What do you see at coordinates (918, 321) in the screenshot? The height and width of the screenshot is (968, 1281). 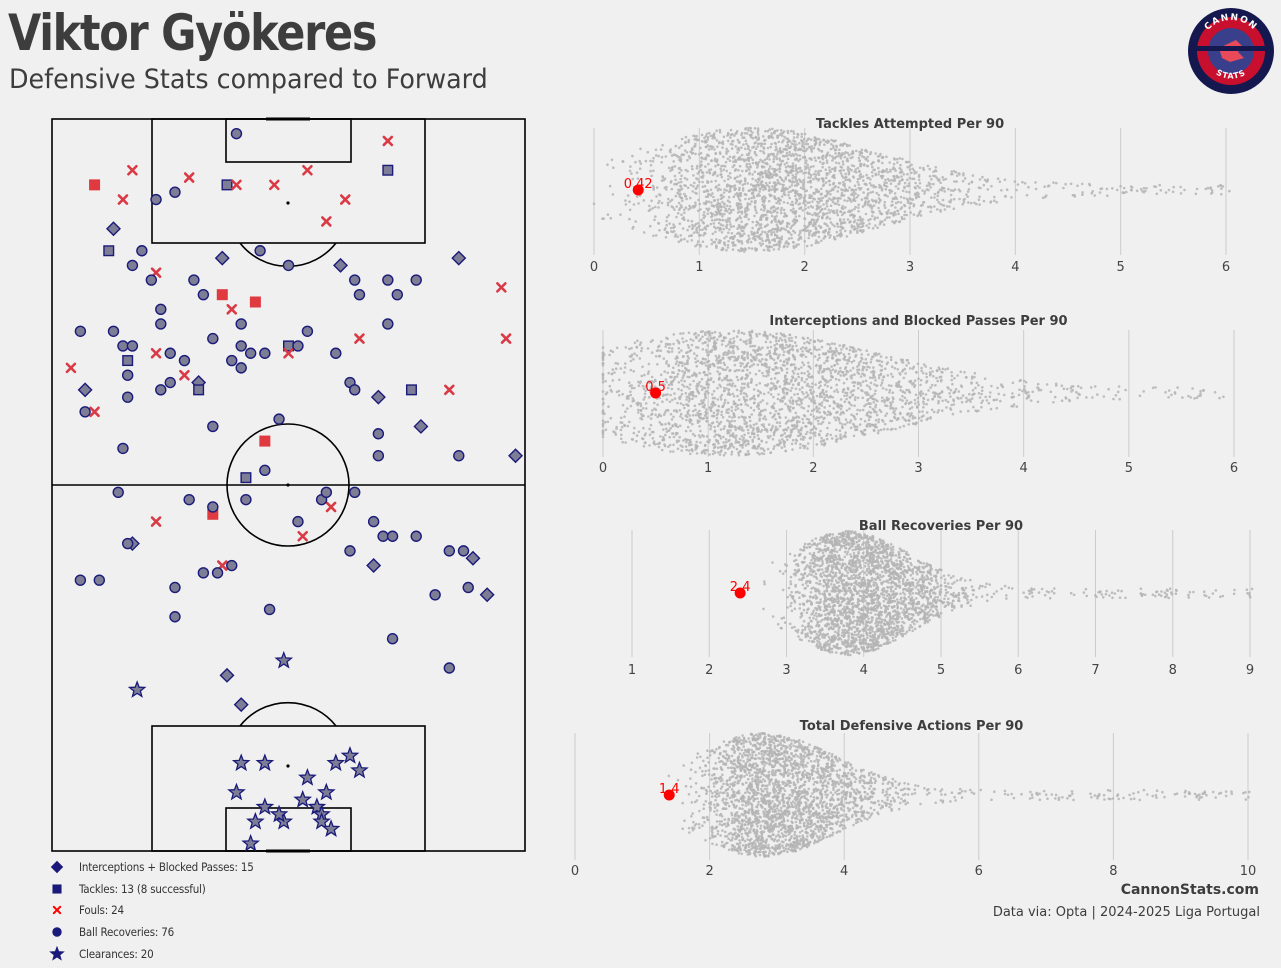 I see `swarm-title: Interceptions and Blocked Passes Per 90` at bounding box center [918, 321].